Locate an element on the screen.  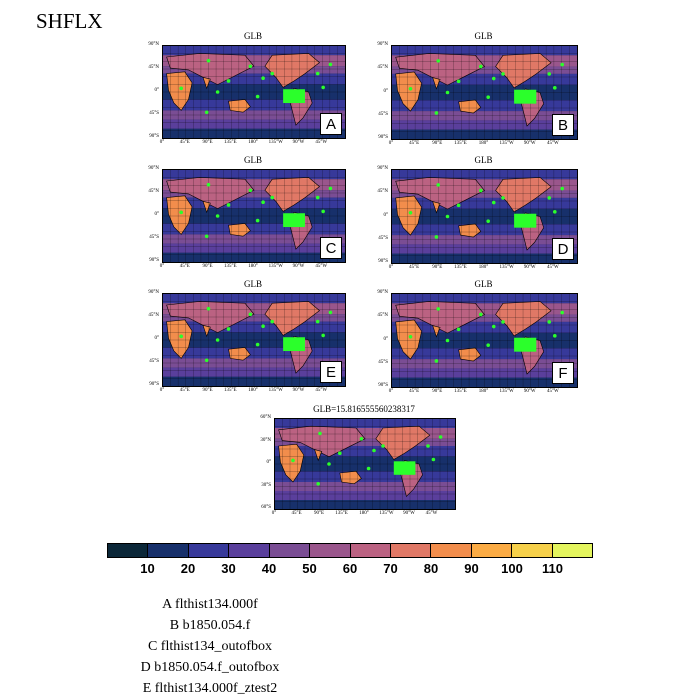
colorbar is located at coordinates (350, 550).